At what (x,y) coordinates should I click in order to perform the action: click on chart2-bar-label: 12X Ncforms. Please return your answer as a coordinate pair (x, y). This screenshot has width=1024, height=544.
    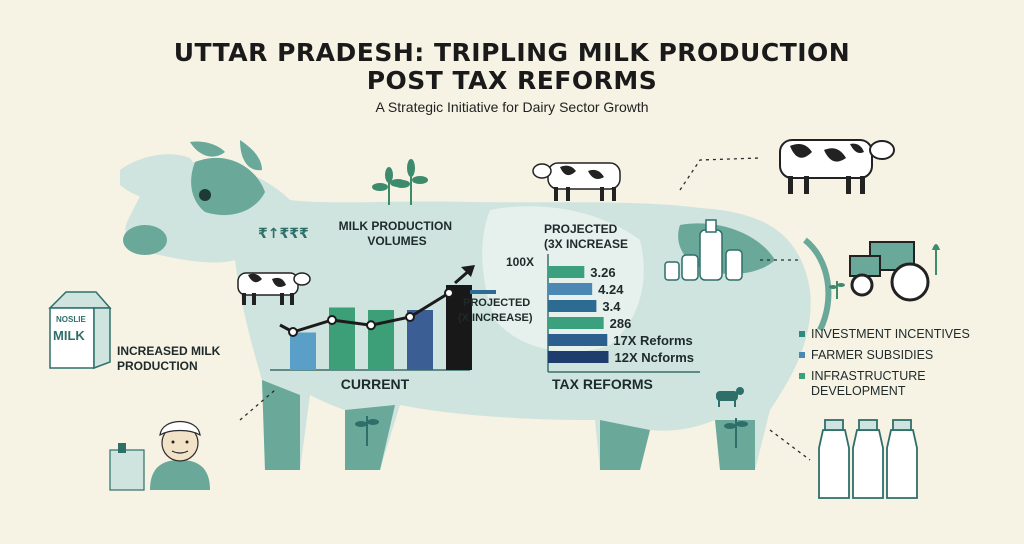
    Looking at the image, I should click on (654, 357).